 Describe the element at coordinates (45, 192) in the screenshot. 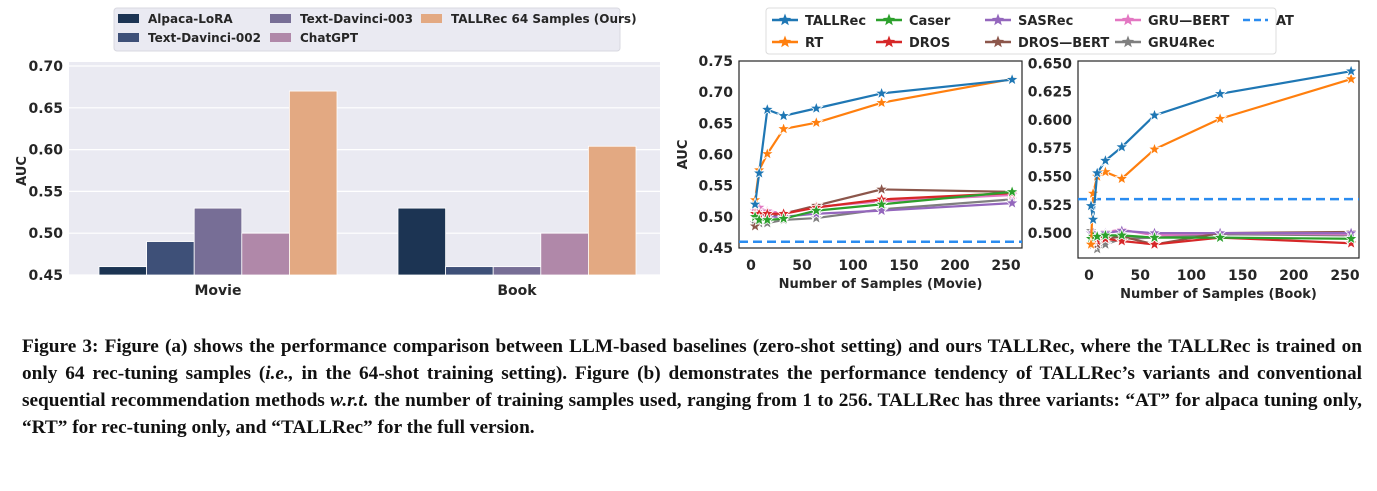

I see `y-tick-label: 0.55` at that location.